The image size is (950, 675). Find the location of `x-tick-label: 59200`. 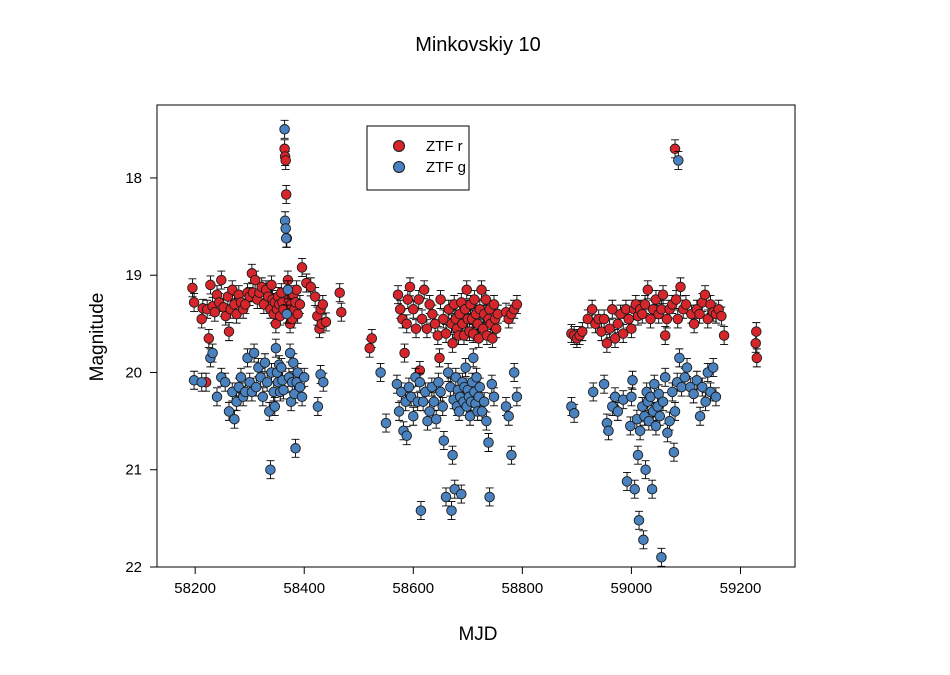

x-tick-label: 59200 is located at coordinates (741, 588).